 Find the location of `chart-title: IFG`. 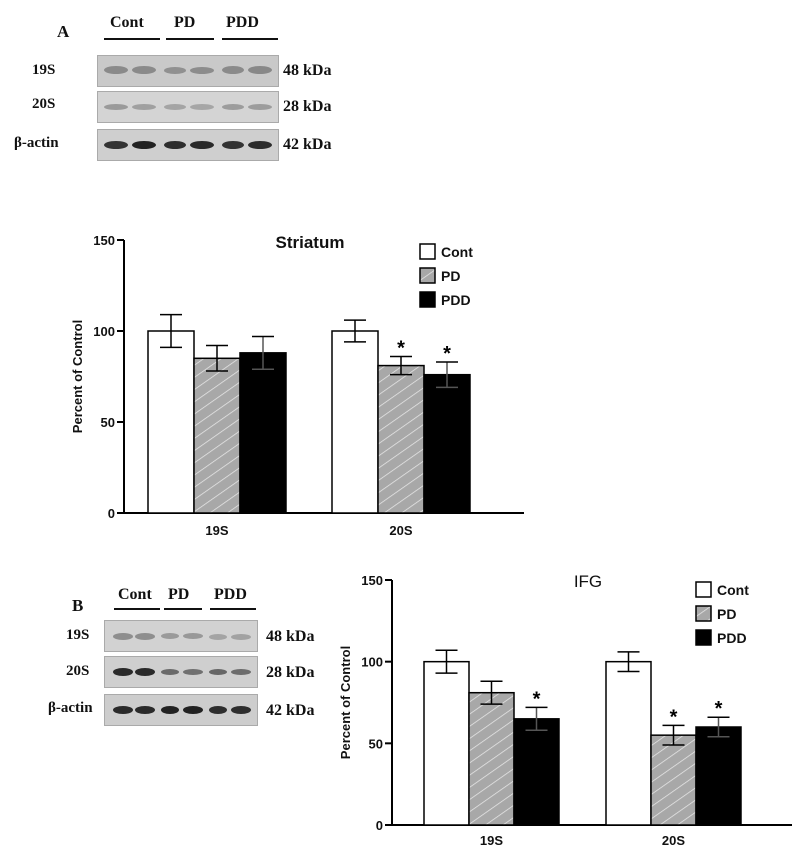

chart-title: IFG is located at coordinates (588, 581).